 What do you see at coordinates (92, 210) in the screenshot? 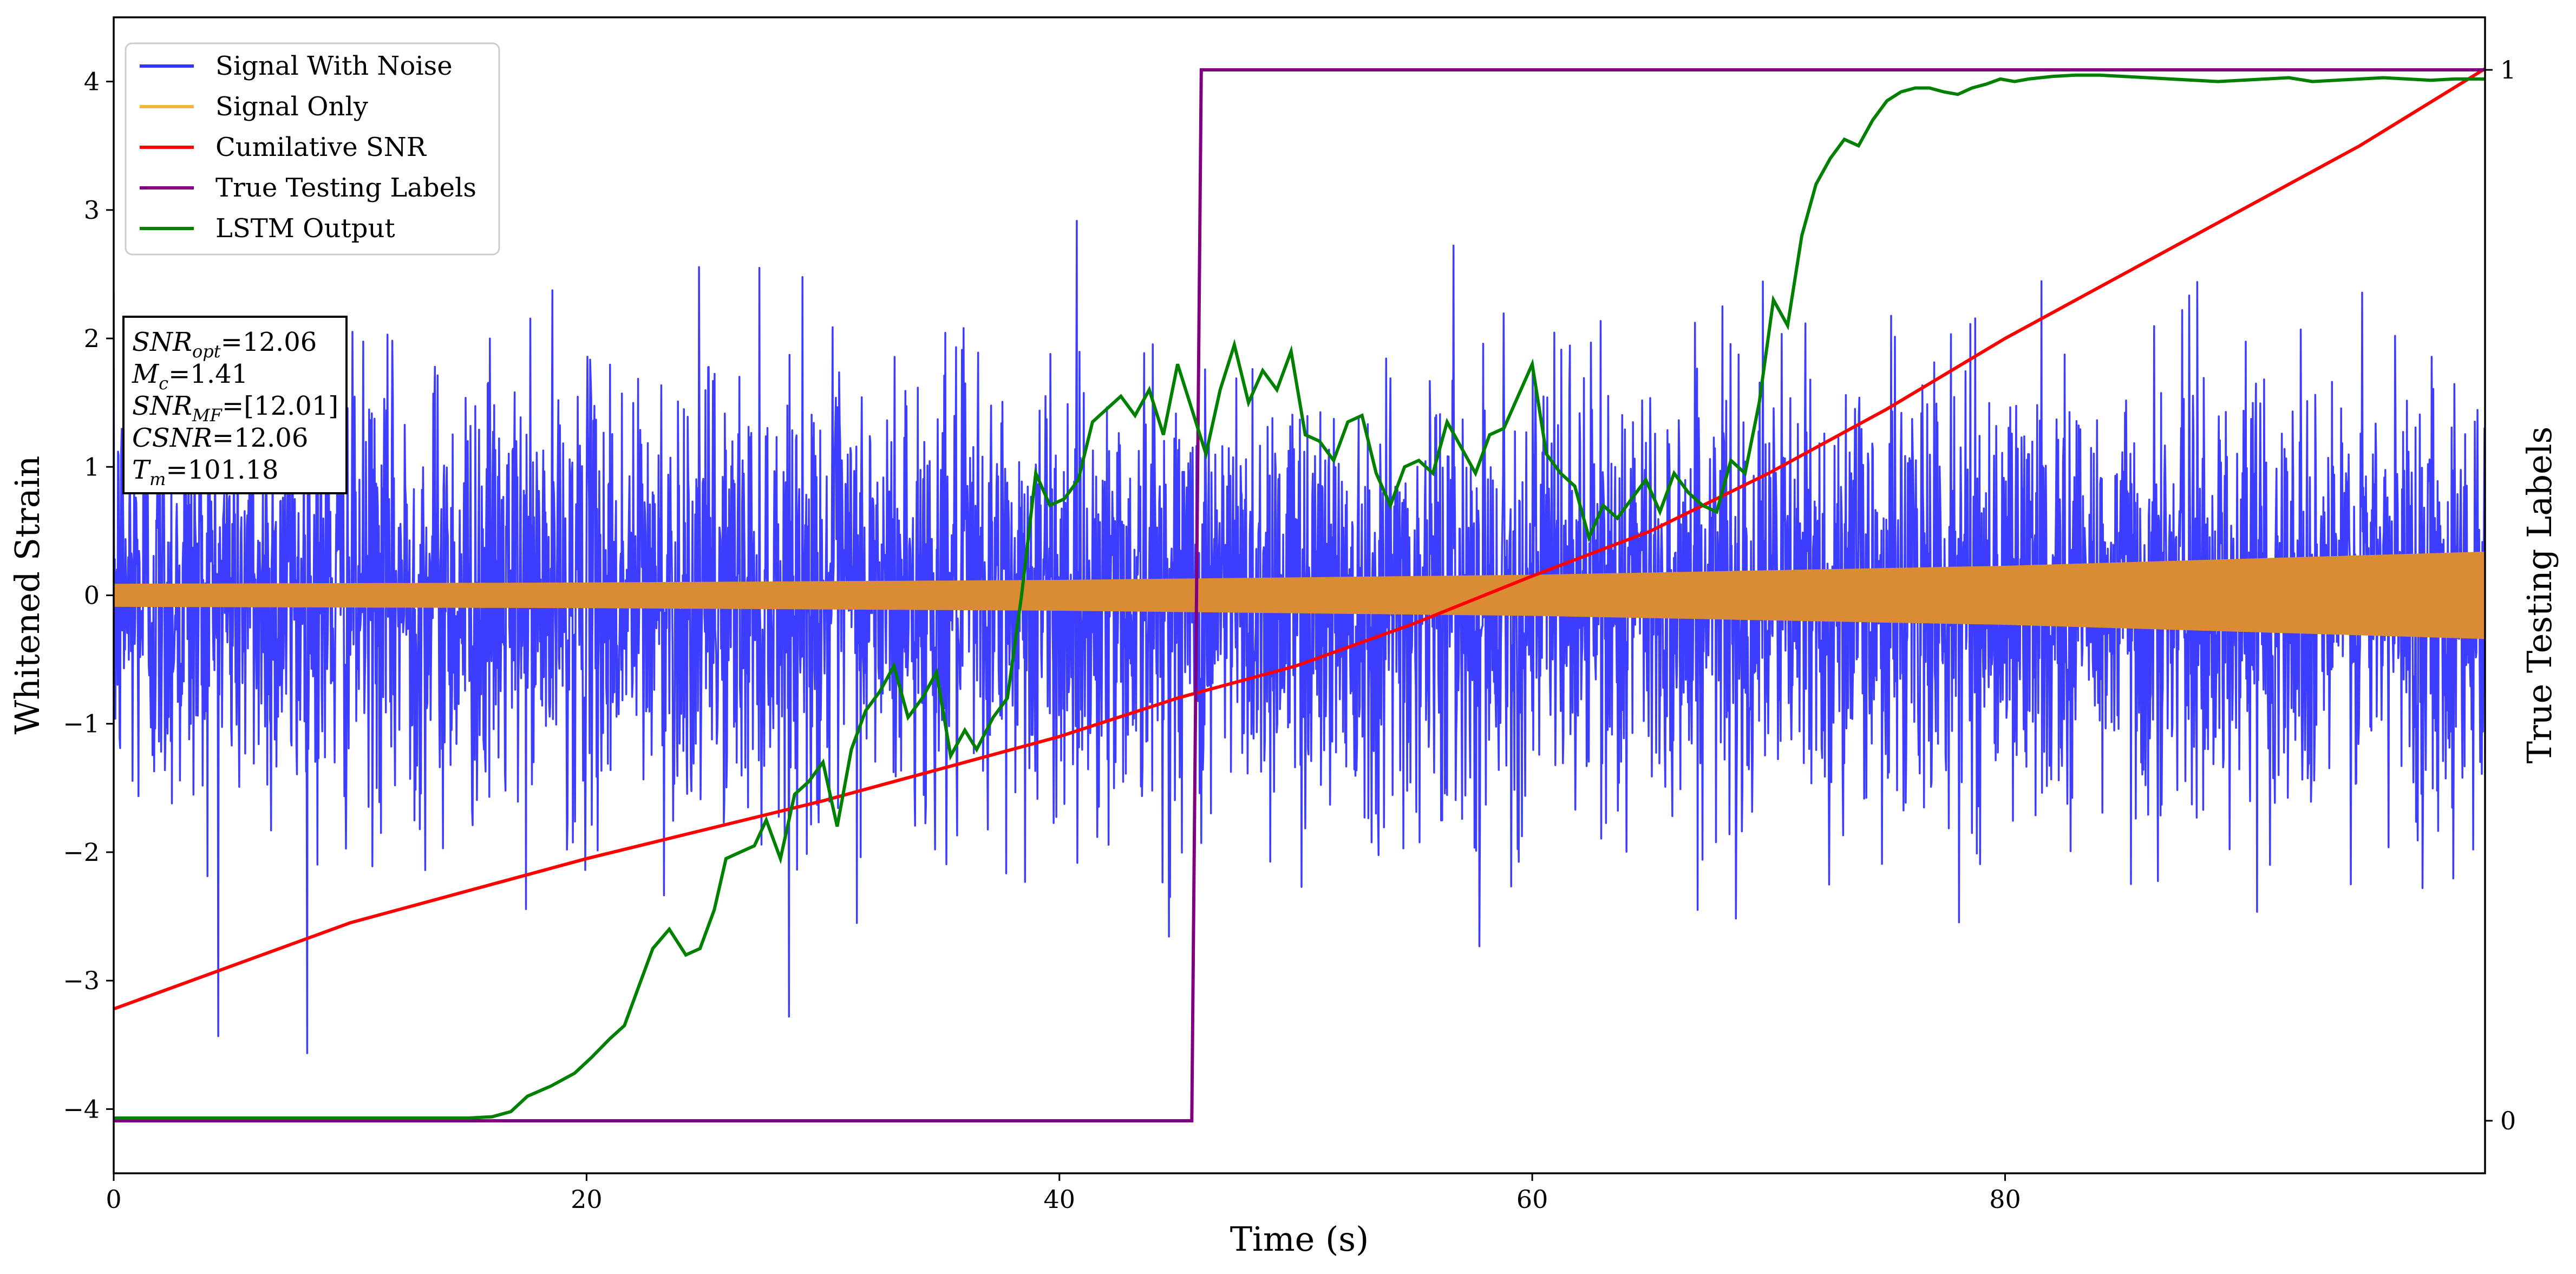
I see `y-tick-label: 3` at bounding box center [92, 210].